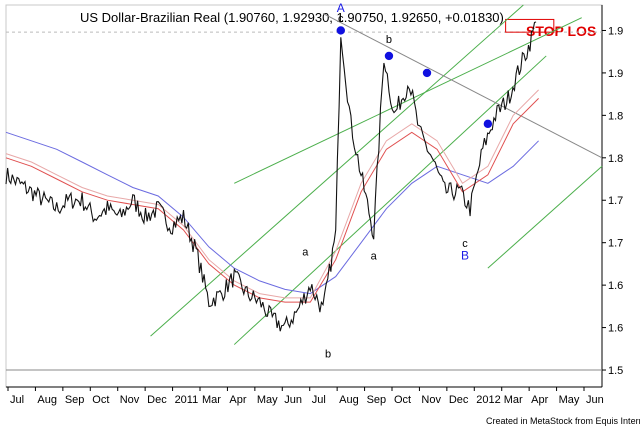  I want to click on x-tick-label-1: Jul, so click(17, 400).